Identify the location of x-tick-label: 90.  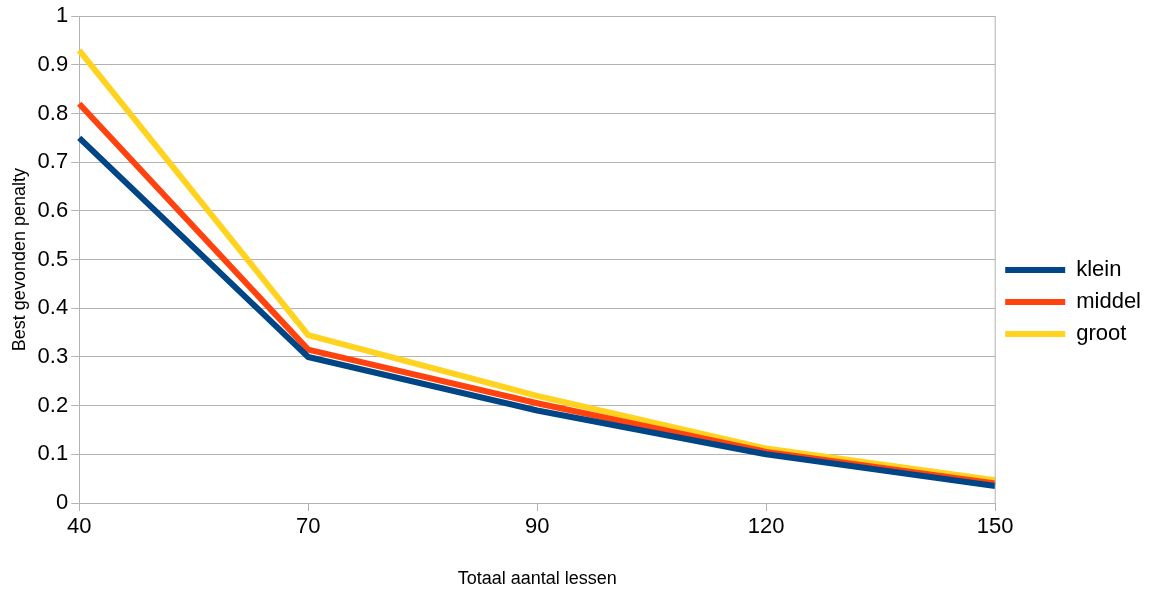
(537, 526).